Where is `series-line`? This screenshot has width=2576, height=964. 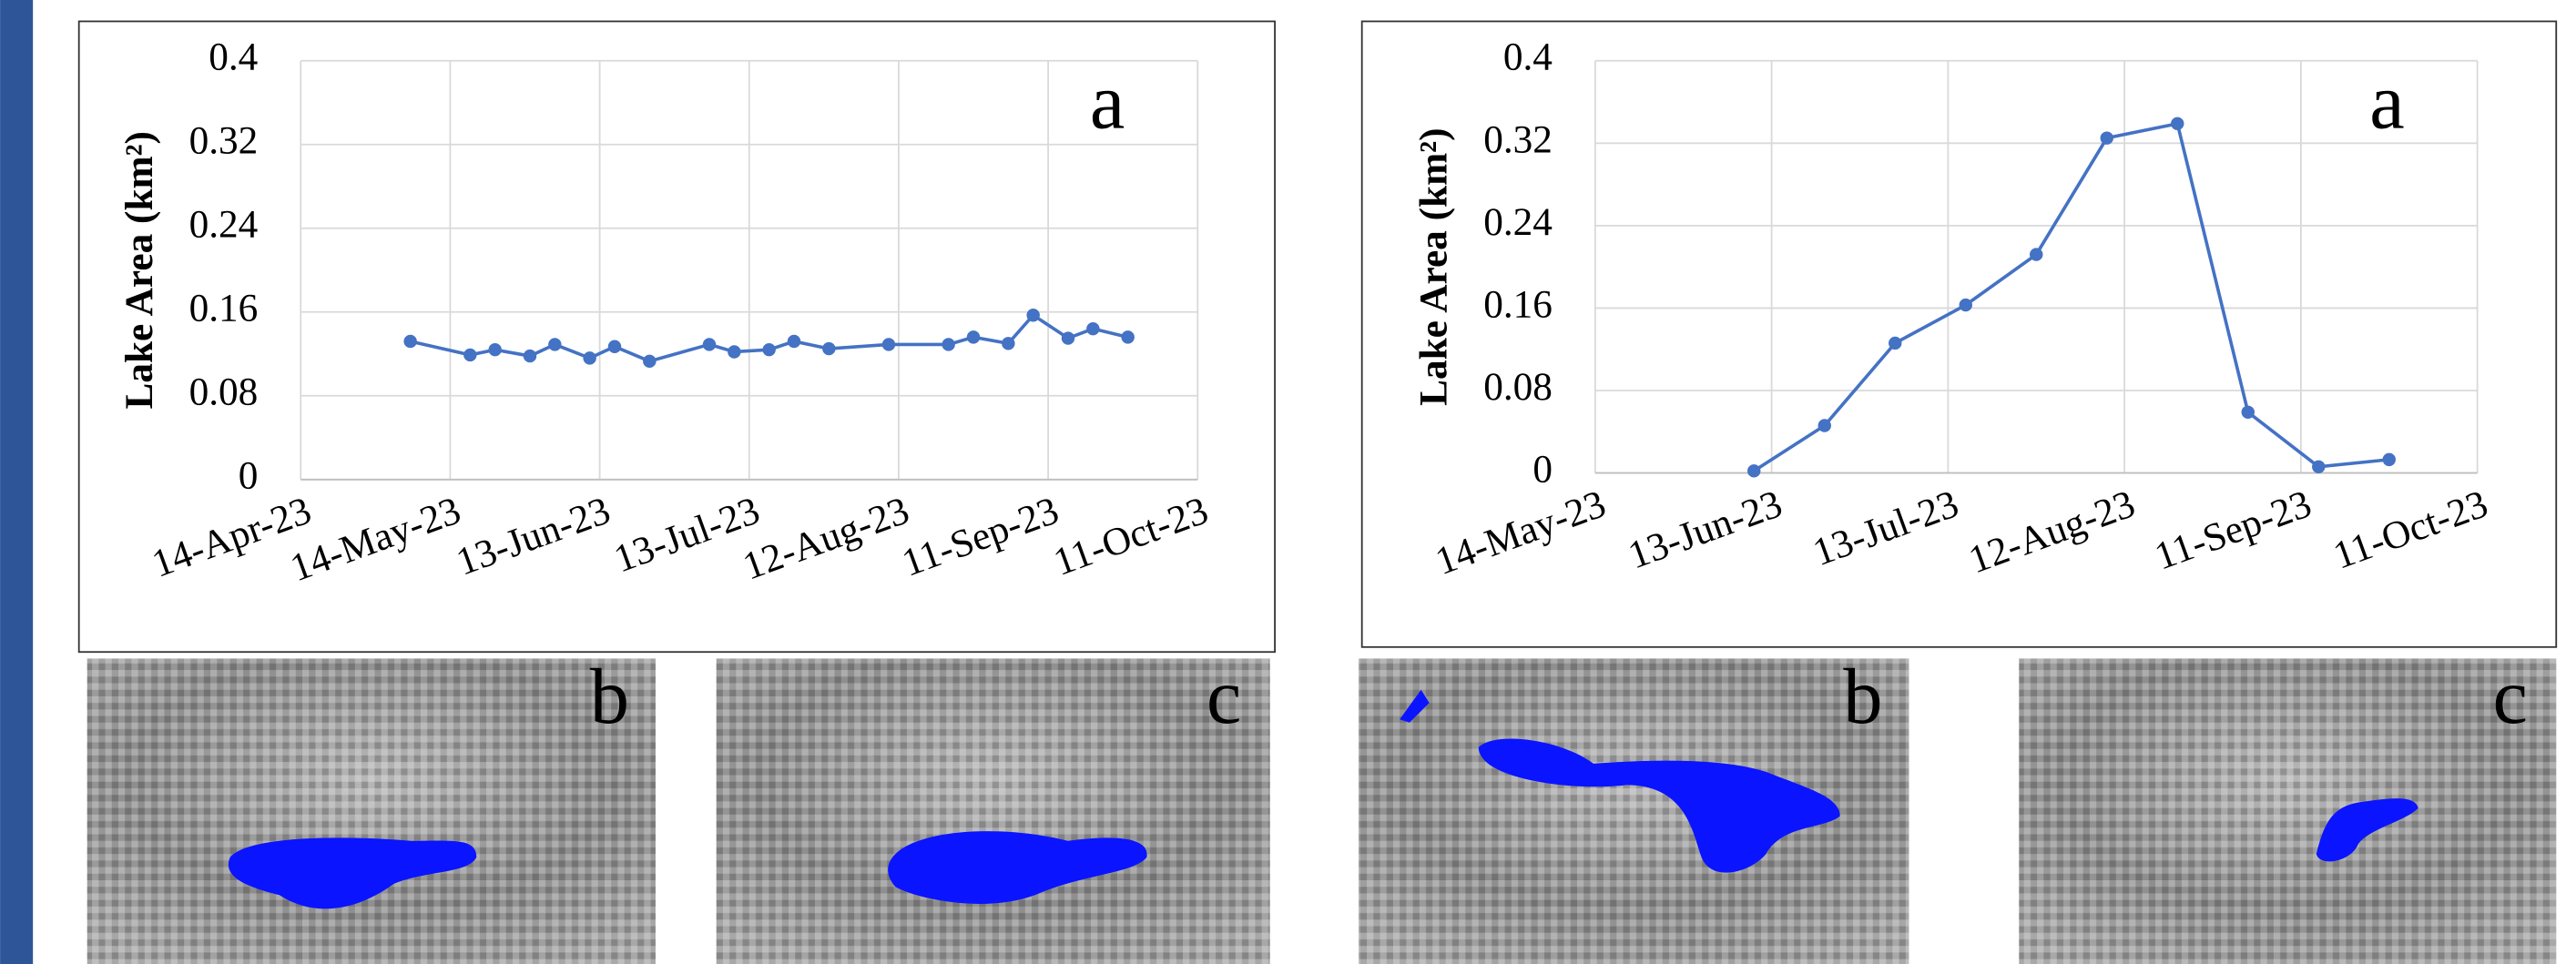 series-line is located at coordinates (2071, 296).